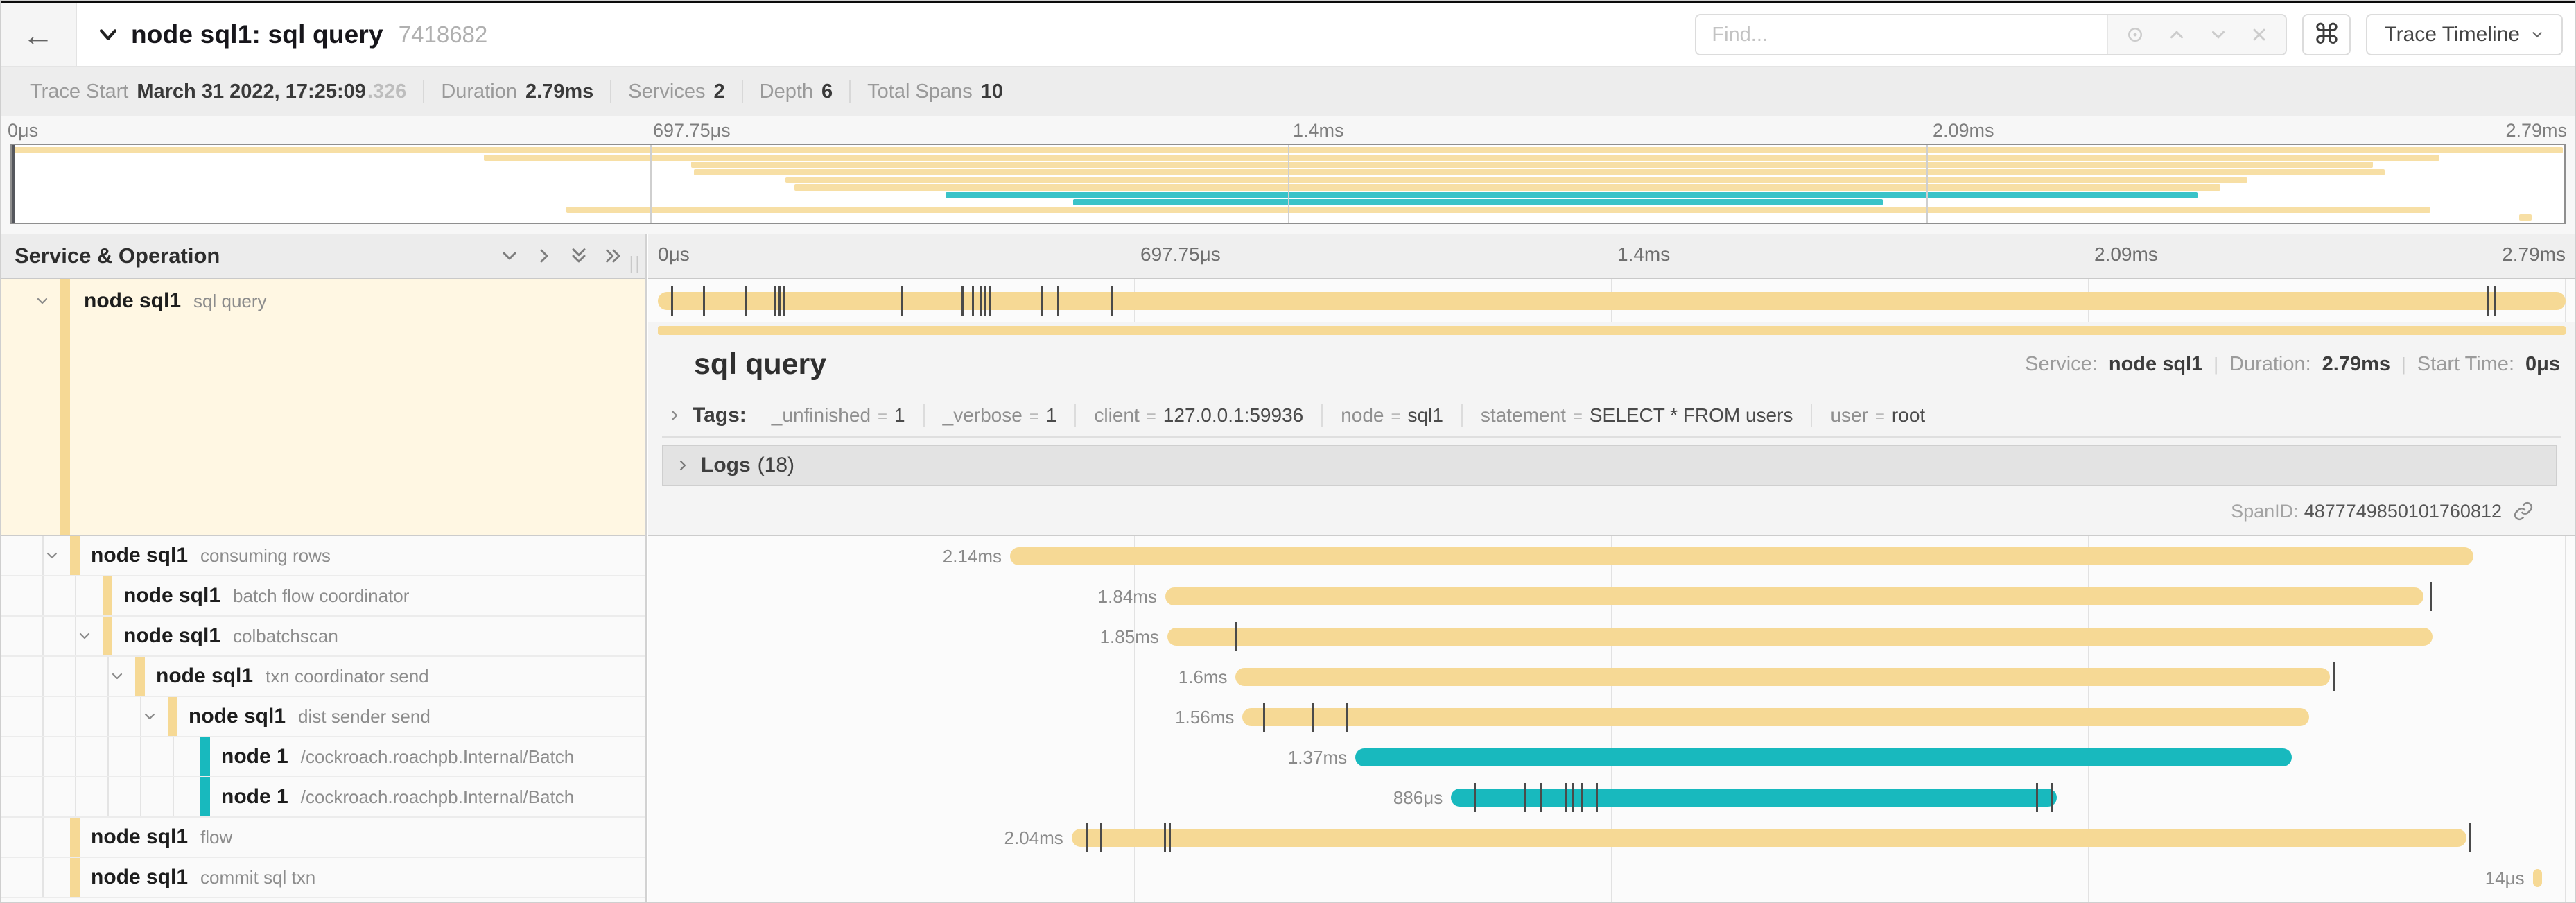  I want to click on tree-row: node sql1 commit sql txn, so click(323, 878).